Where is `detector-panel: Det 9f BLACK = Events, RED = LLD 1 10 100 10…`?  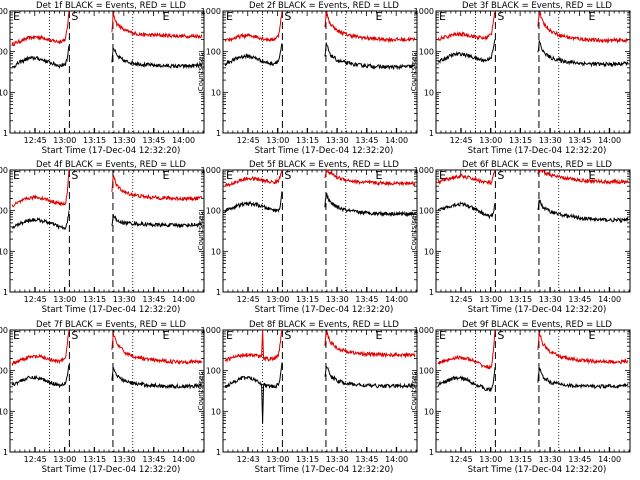 detector-panel: Det 9f BLACK = Events, RED = LLD 1 10 100 10… is located at coordinates (520, 397).